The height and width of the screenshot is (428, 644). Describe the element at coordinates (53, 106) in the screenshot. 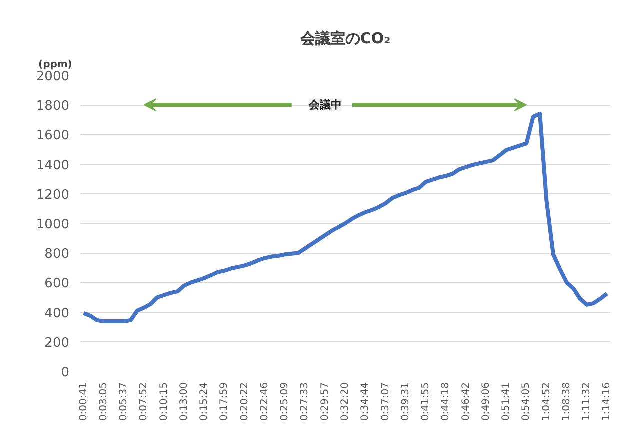

I see `y-tick-label: 1800` at that location.